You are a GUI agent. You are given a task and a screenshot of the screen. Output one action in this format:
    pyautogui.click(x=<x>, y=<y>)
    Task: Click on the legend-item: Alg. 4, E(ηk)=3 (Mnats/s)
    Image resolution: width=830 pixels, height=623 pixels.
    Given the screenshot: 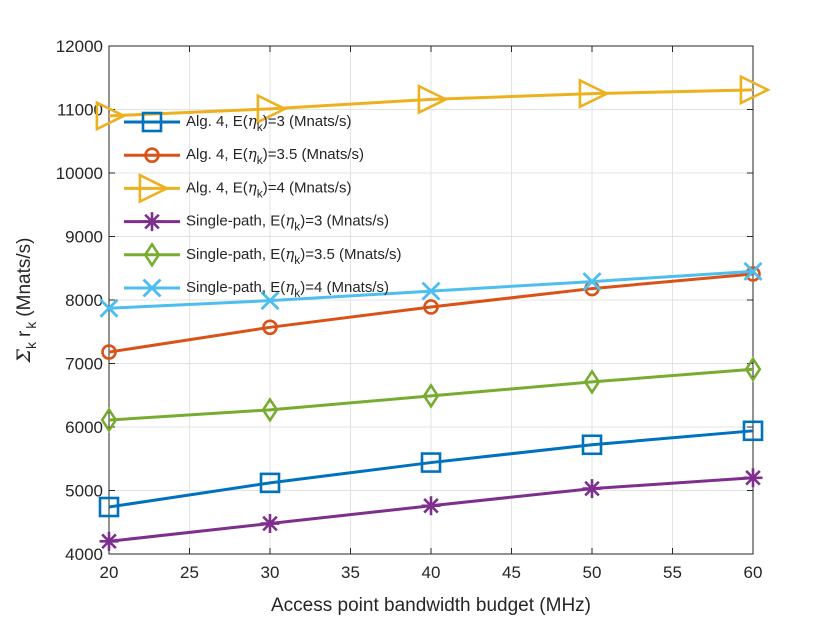 What is the action you would take?
    pyautogui.click(x=237, y=122)
    